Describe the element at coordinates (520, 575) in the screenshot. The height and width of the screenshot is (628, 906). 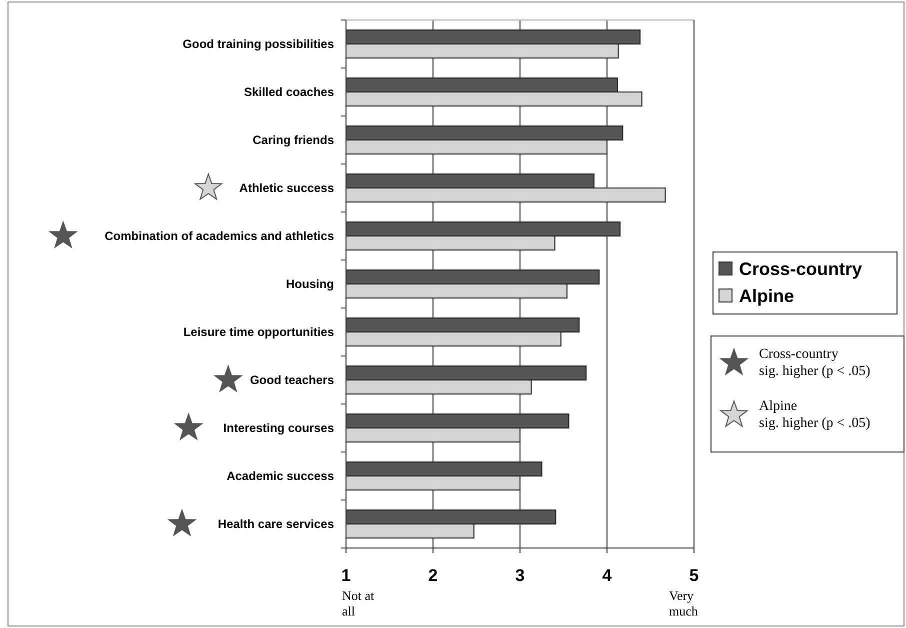
I see `x-tick-label: 3` at that location.